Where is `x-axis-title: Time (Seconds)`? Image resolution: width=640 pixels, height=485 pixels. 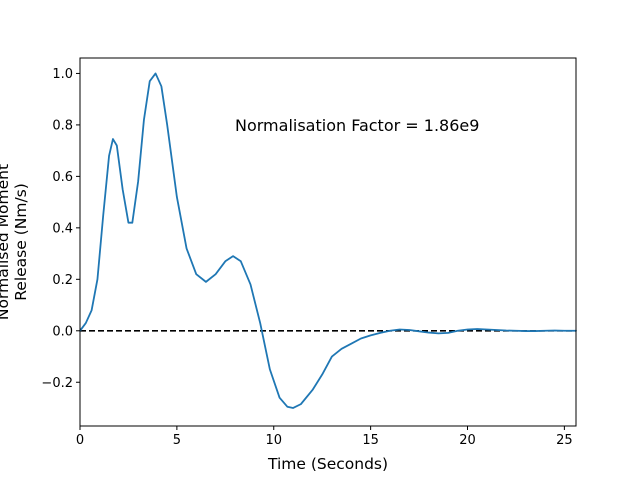 x-axis-title: Time (Seconds) is located at coordinates (327, 464).